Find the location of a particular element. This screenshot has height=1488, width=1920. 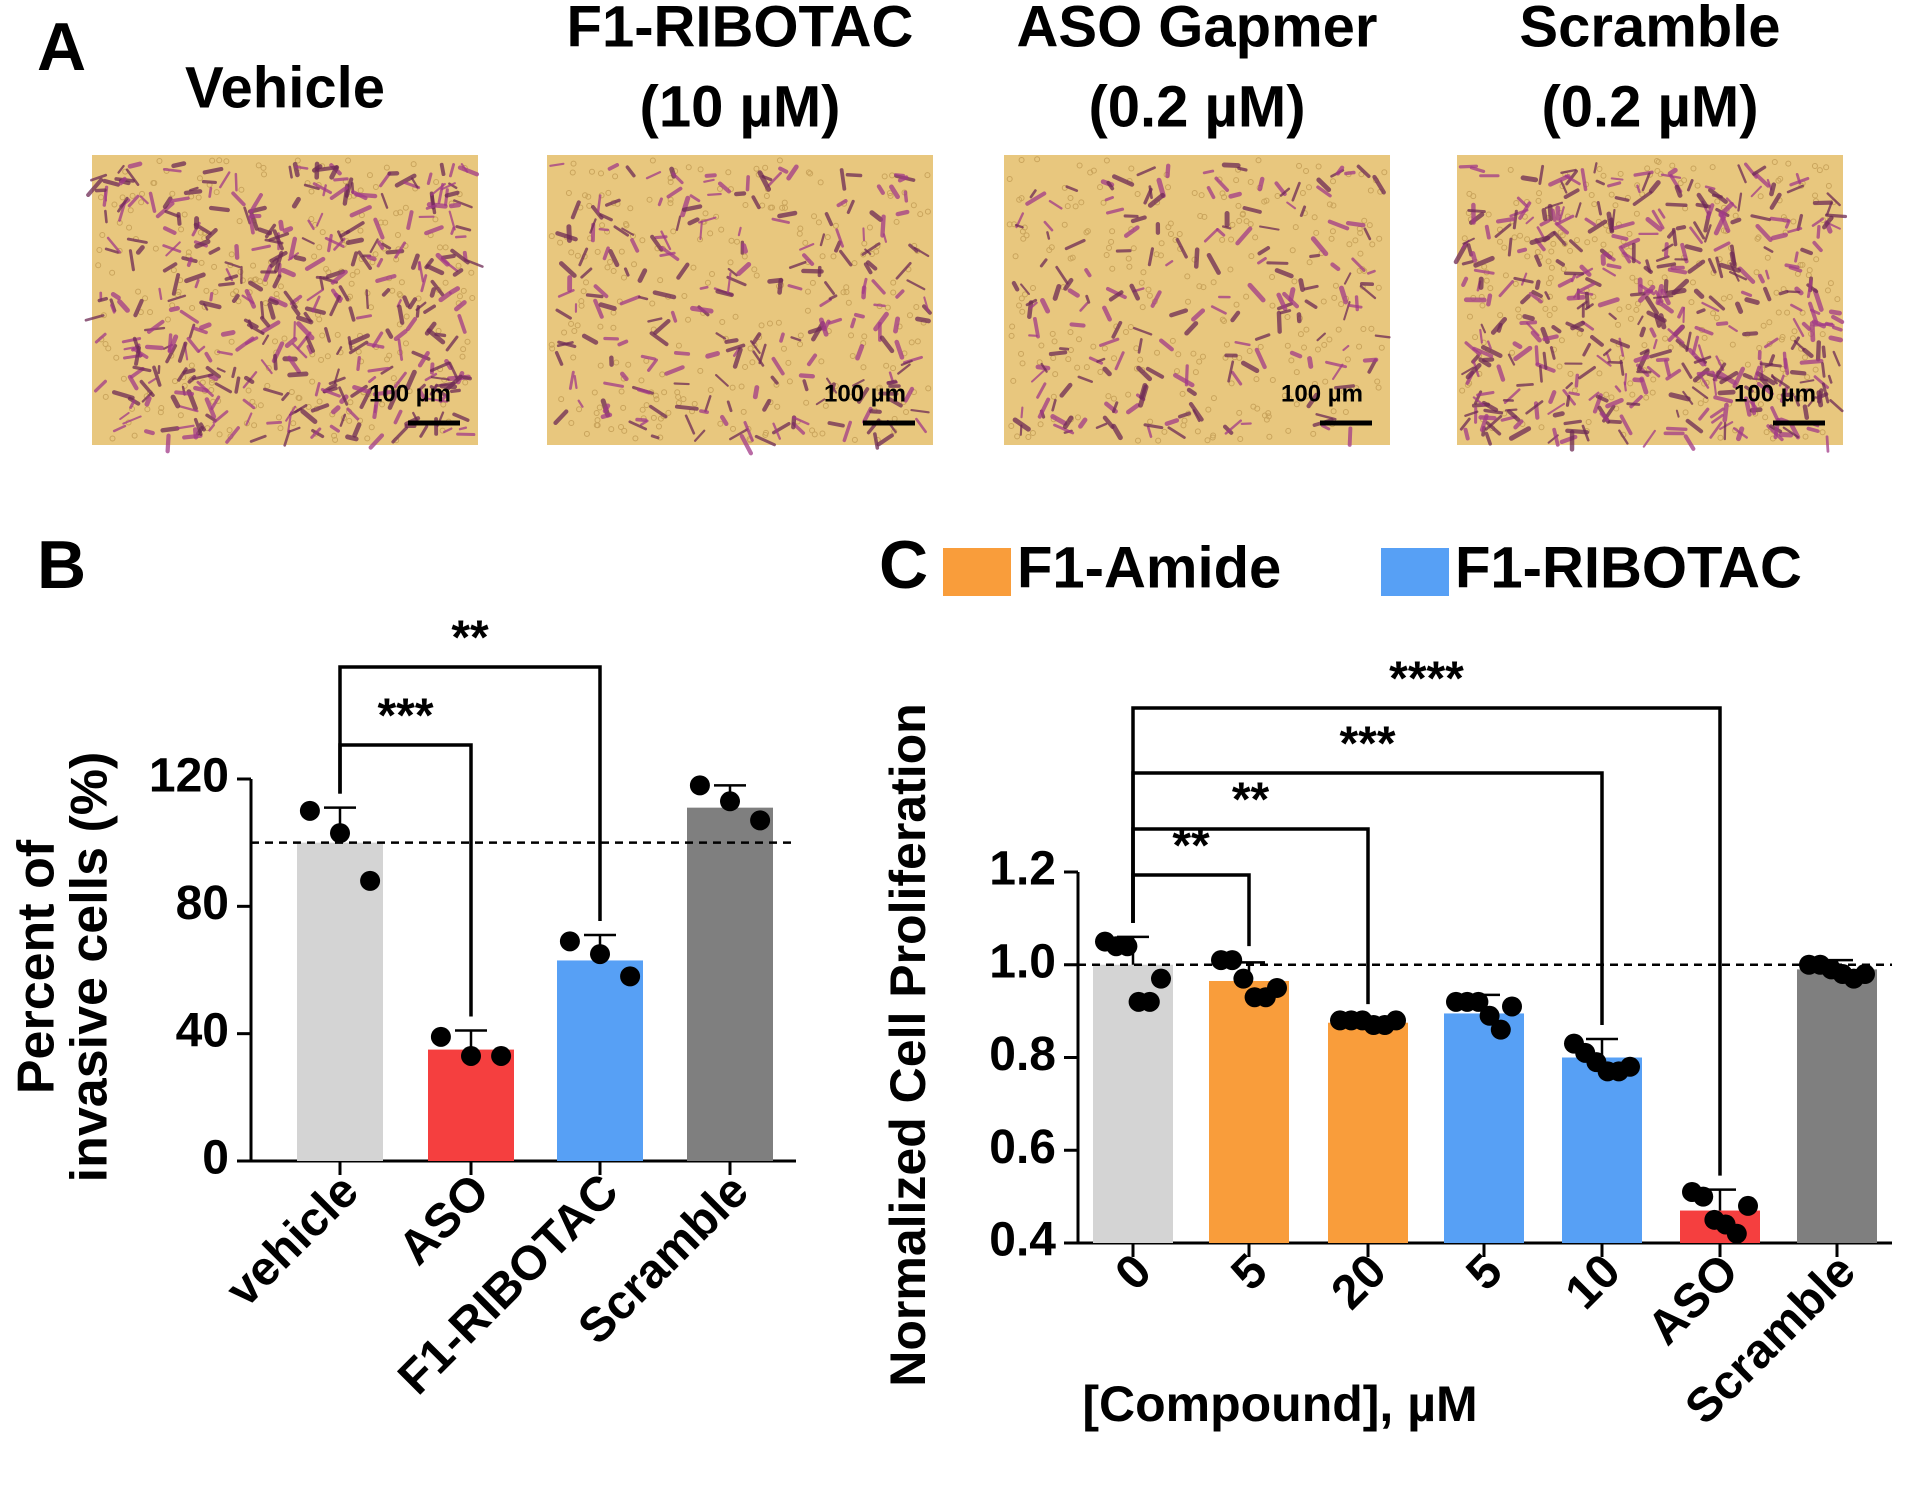

y-axis-label: Percent of is located at coordinates (37, 966).